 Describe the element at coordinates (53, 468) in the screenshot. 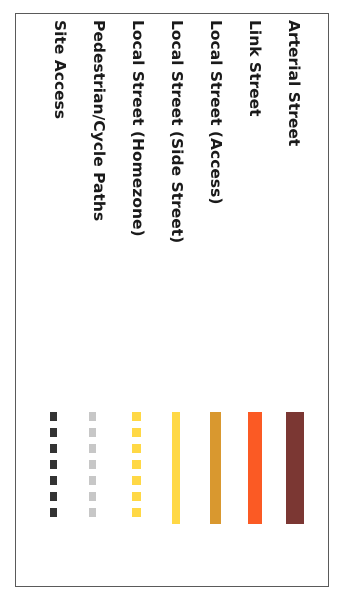

I see `legend-swatch-site-access` at that location.